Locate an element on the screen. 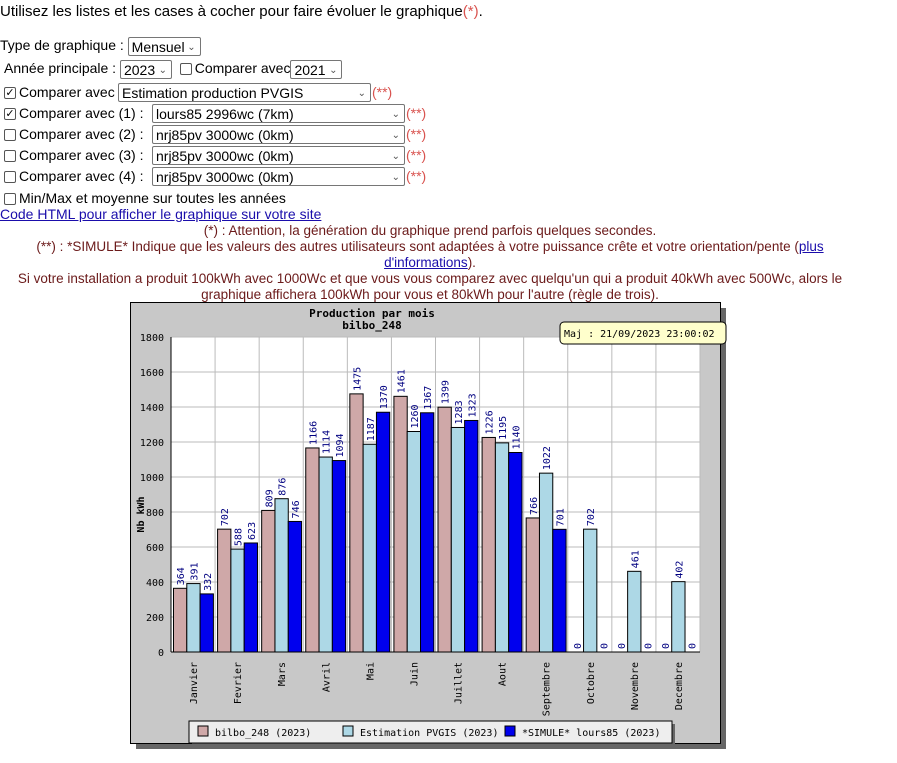 The image size is (897, 763). legend is located at coordinates (430, 732).